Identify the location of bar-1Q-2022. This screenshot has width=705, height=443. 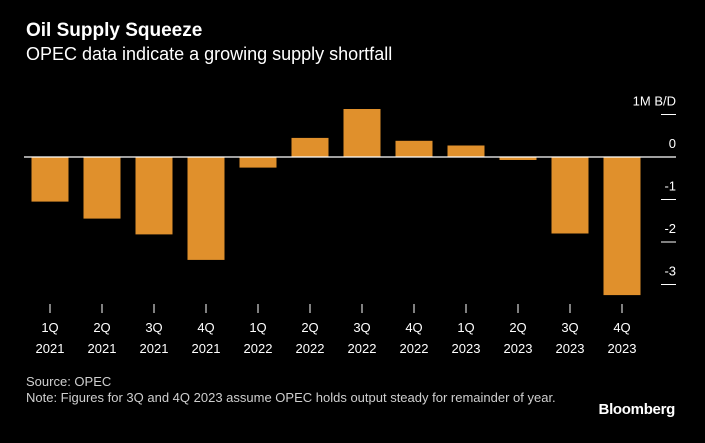
(258, 162).